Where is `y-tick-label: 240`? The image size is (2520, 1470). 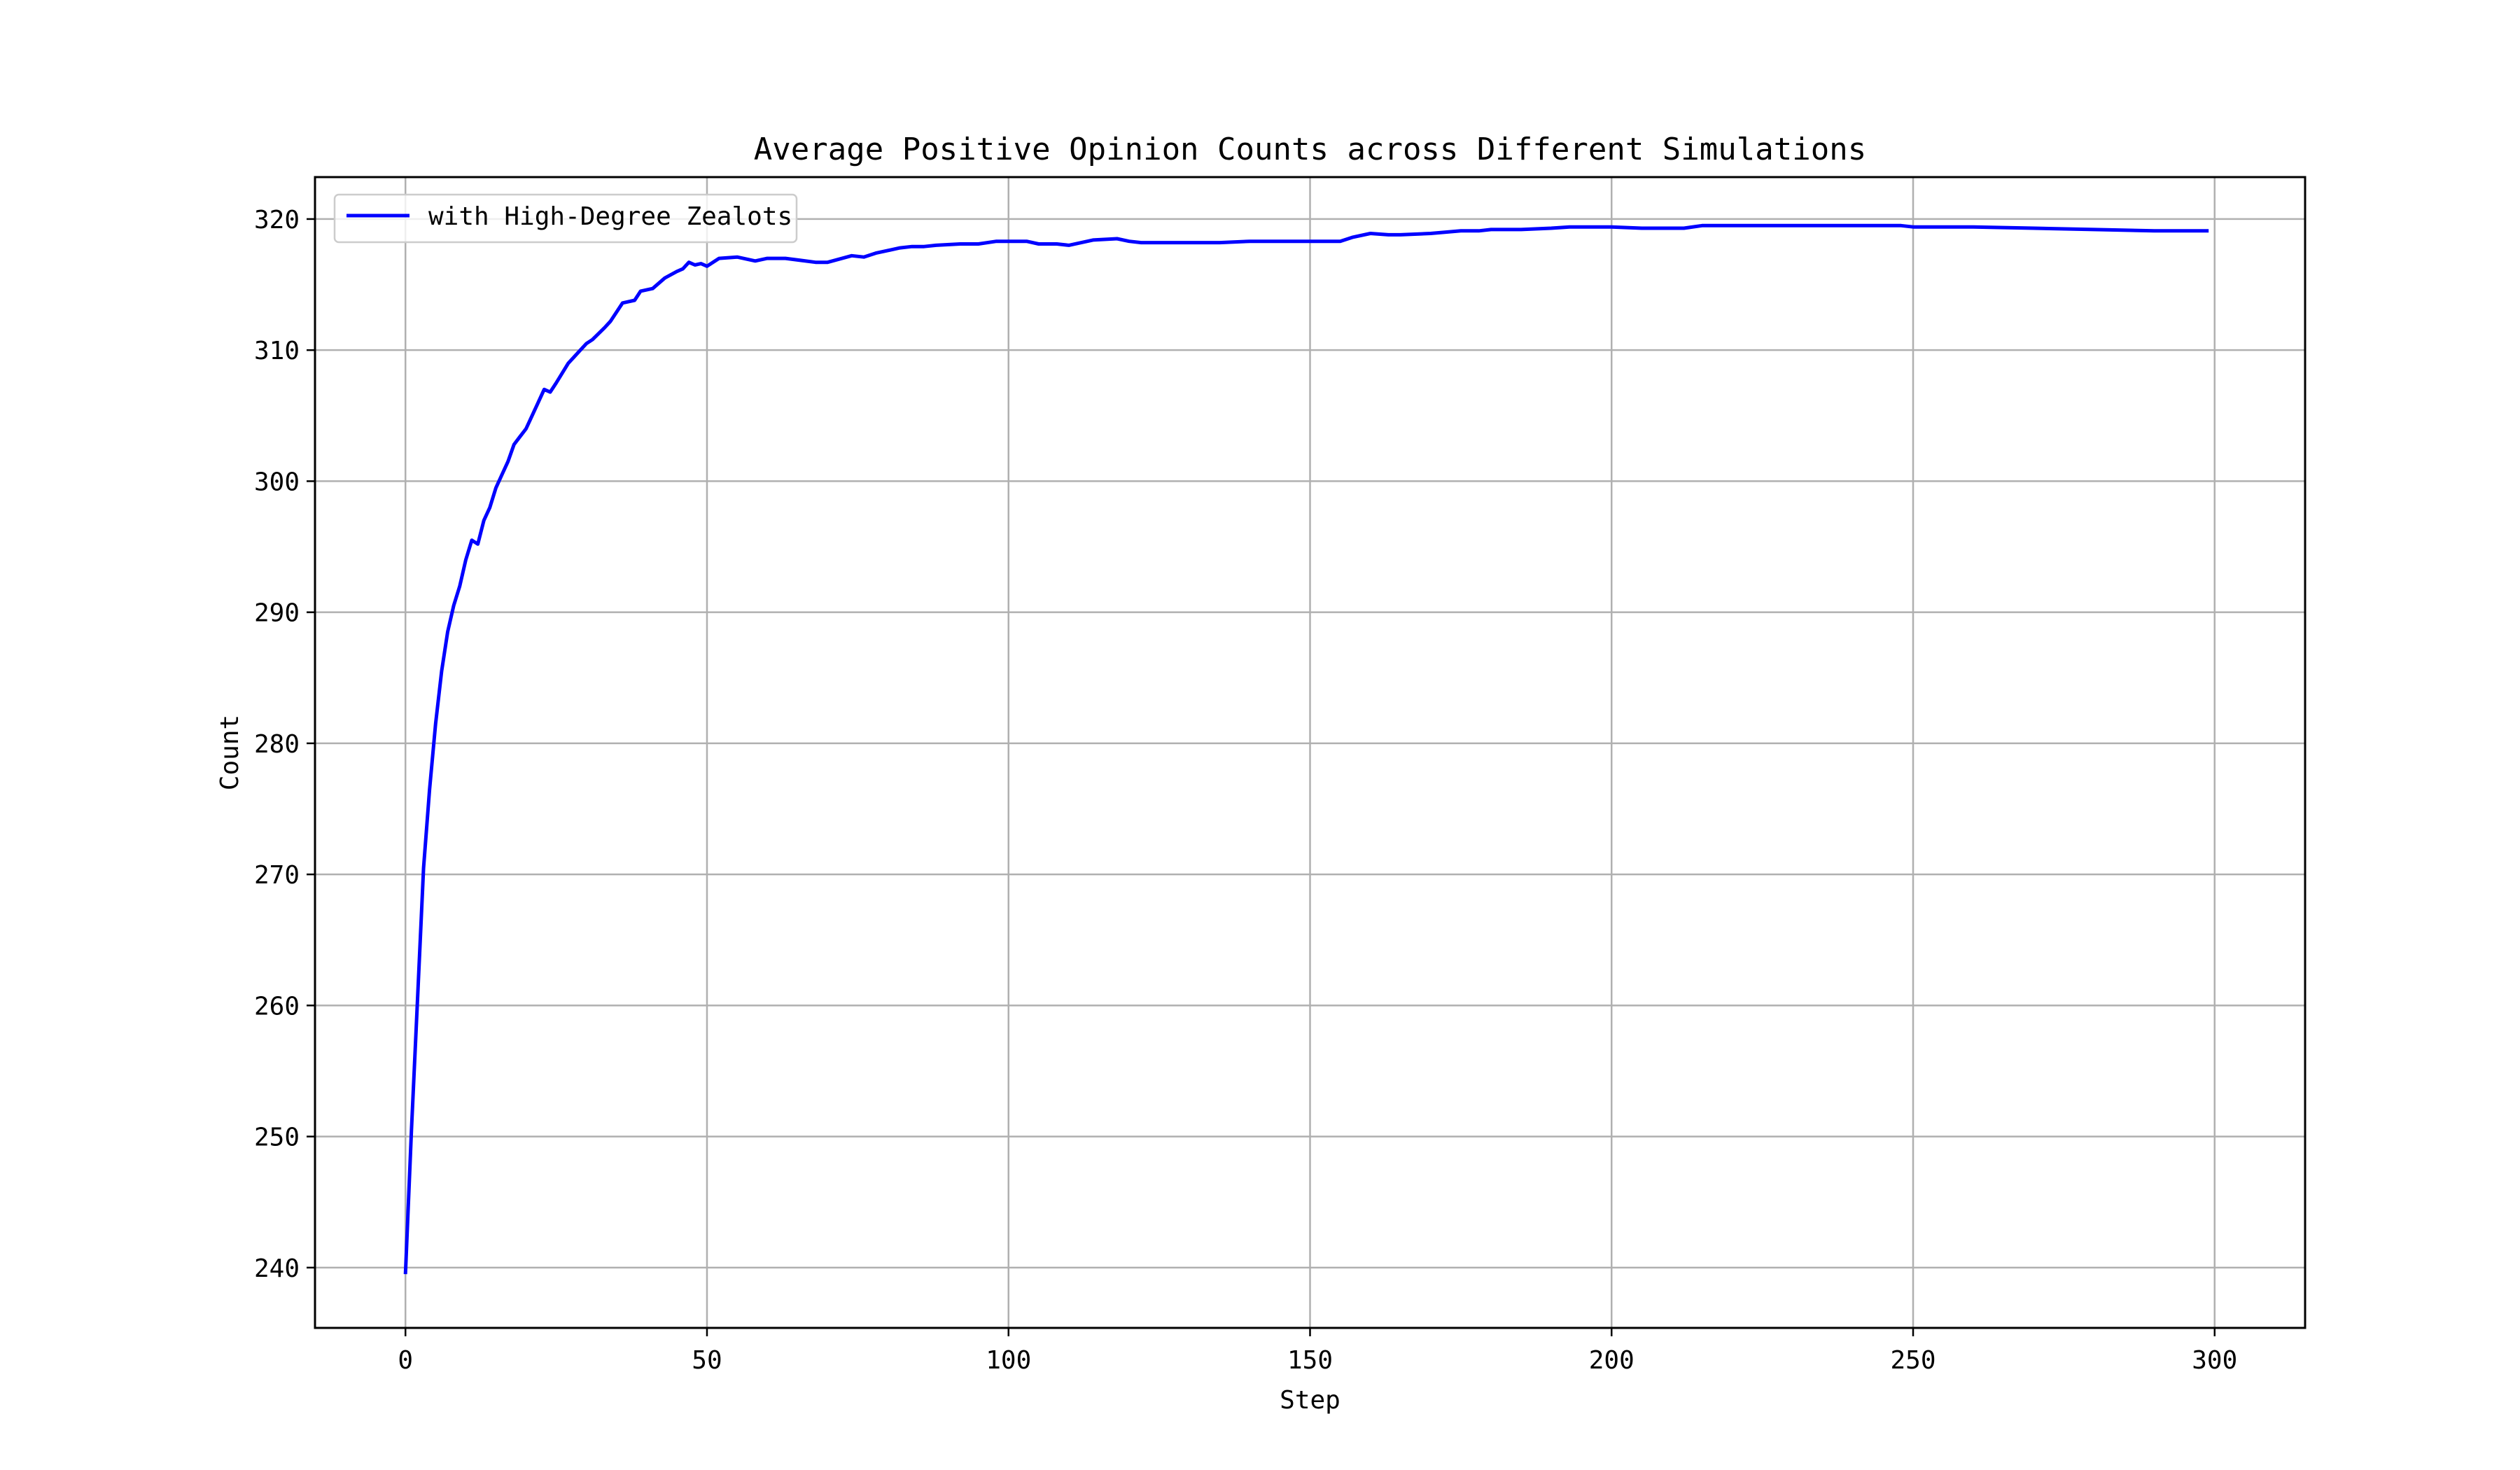 y-tick-label: 240 is located at coordinates (277, 1268).